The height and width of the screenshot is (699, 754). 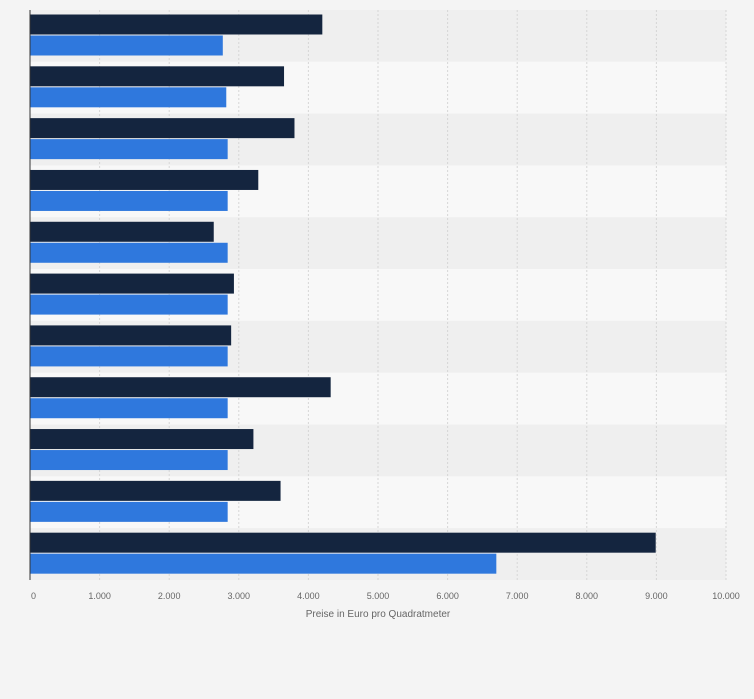 What do you see at coordinates (169, 596) in the screenshot?
I see `x-tick-label: 2.000` at bounding box center [169, 596].